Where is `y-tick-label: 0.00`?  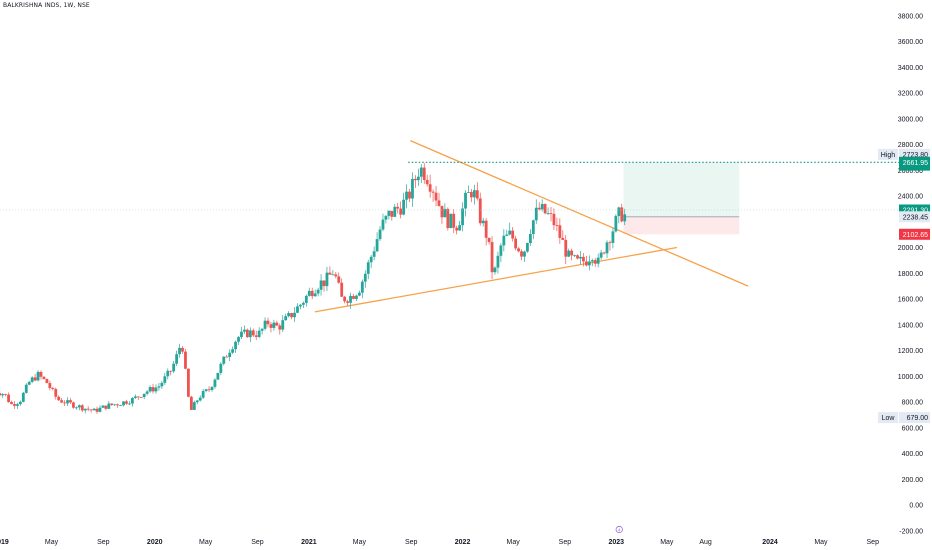 y-tick-label: 0.00 is located at coordinates (916, 506).